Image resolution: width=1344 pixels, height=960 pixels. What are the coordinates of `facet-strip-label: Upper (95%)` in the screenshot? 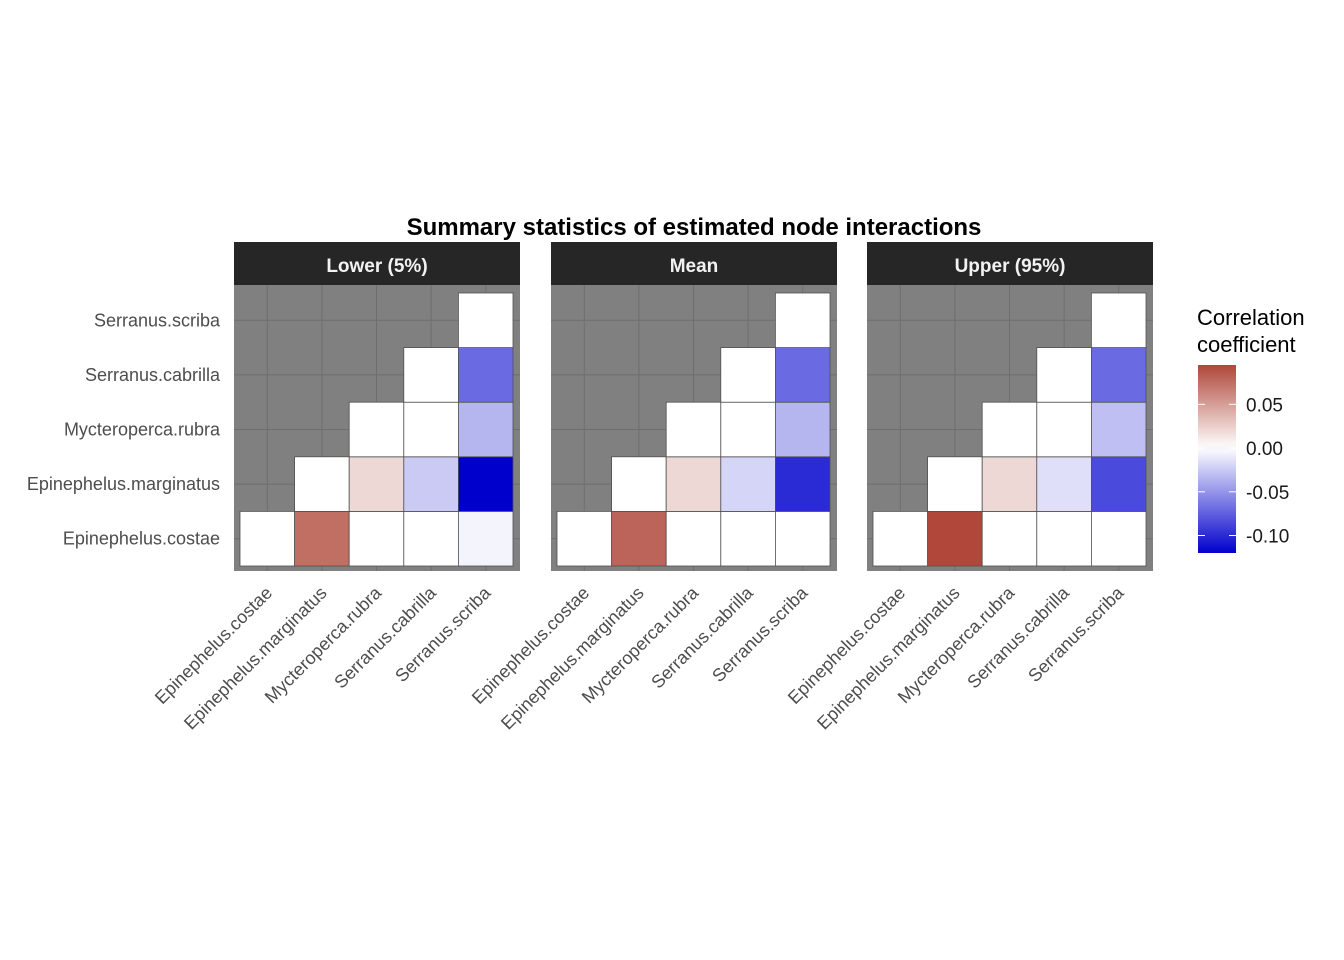 It's located at (1010, 266).